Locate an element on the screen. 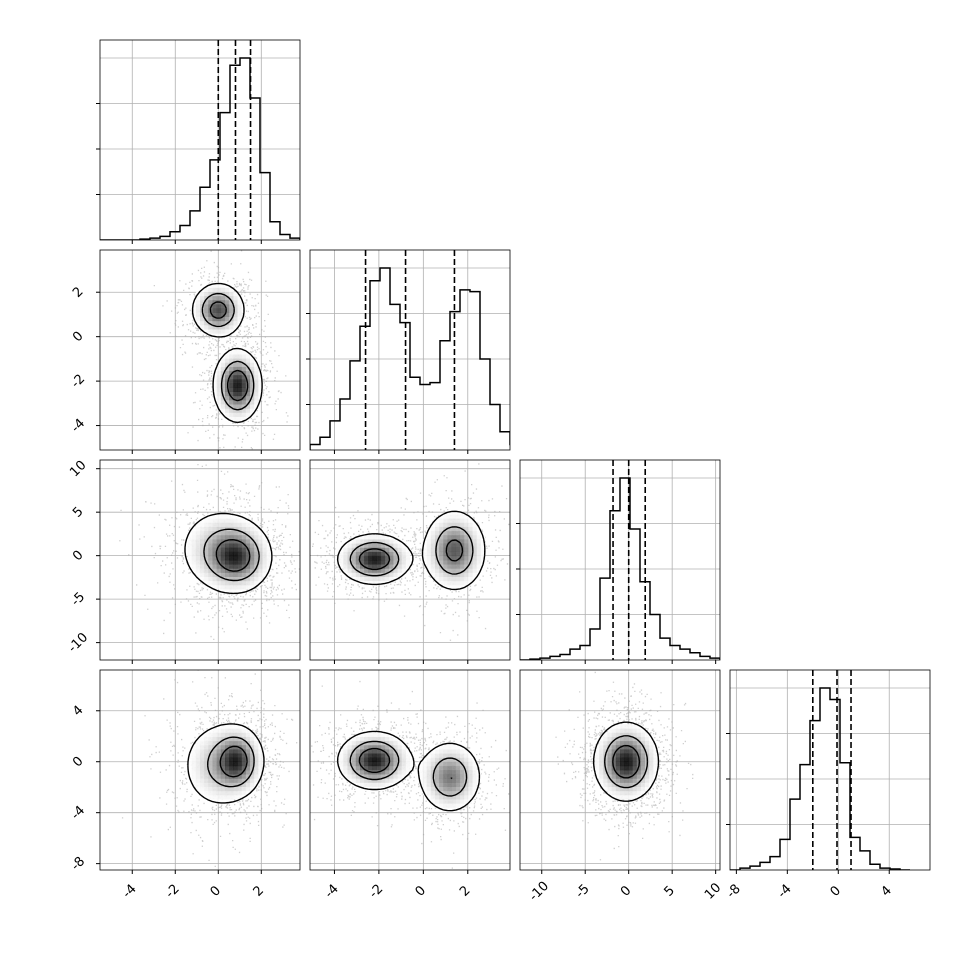  contour-line is located at coordinates (411, 555).